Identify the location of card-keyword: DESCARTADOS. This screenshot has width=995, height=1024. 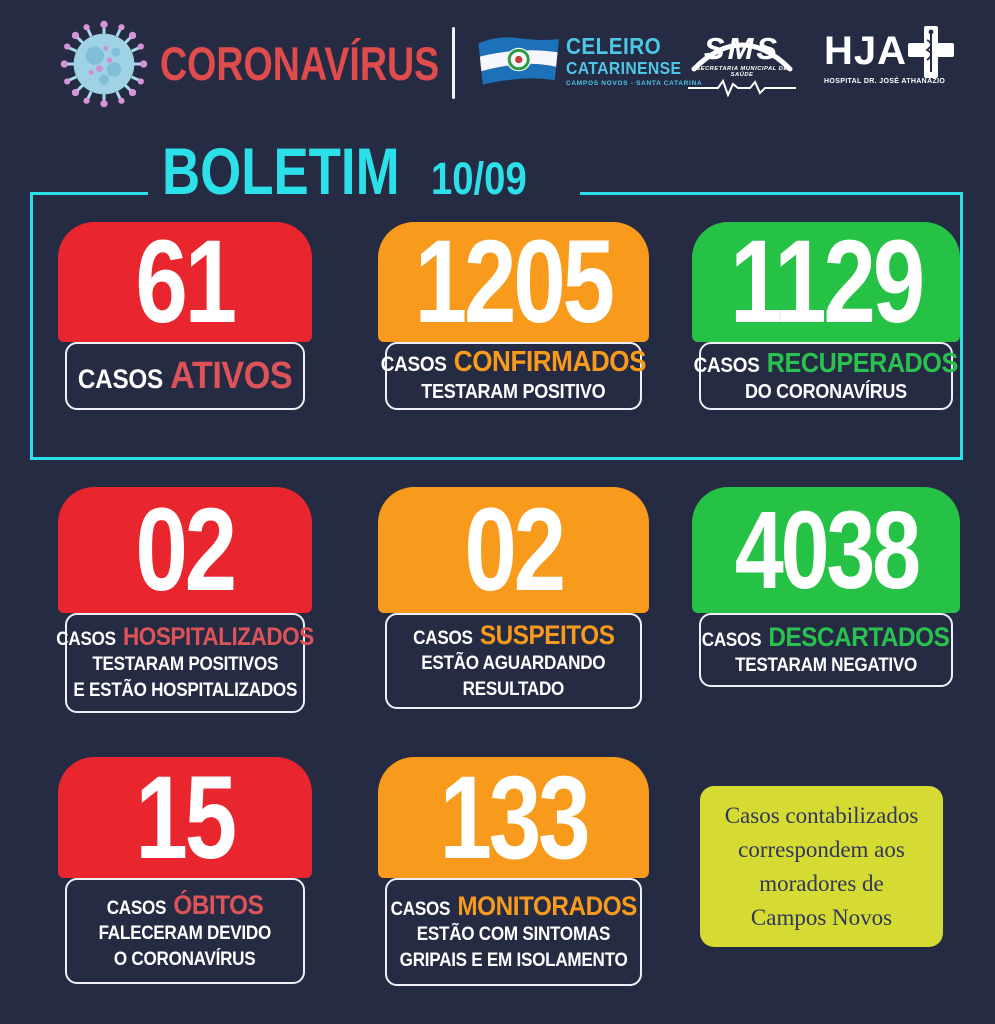
(859, 636).